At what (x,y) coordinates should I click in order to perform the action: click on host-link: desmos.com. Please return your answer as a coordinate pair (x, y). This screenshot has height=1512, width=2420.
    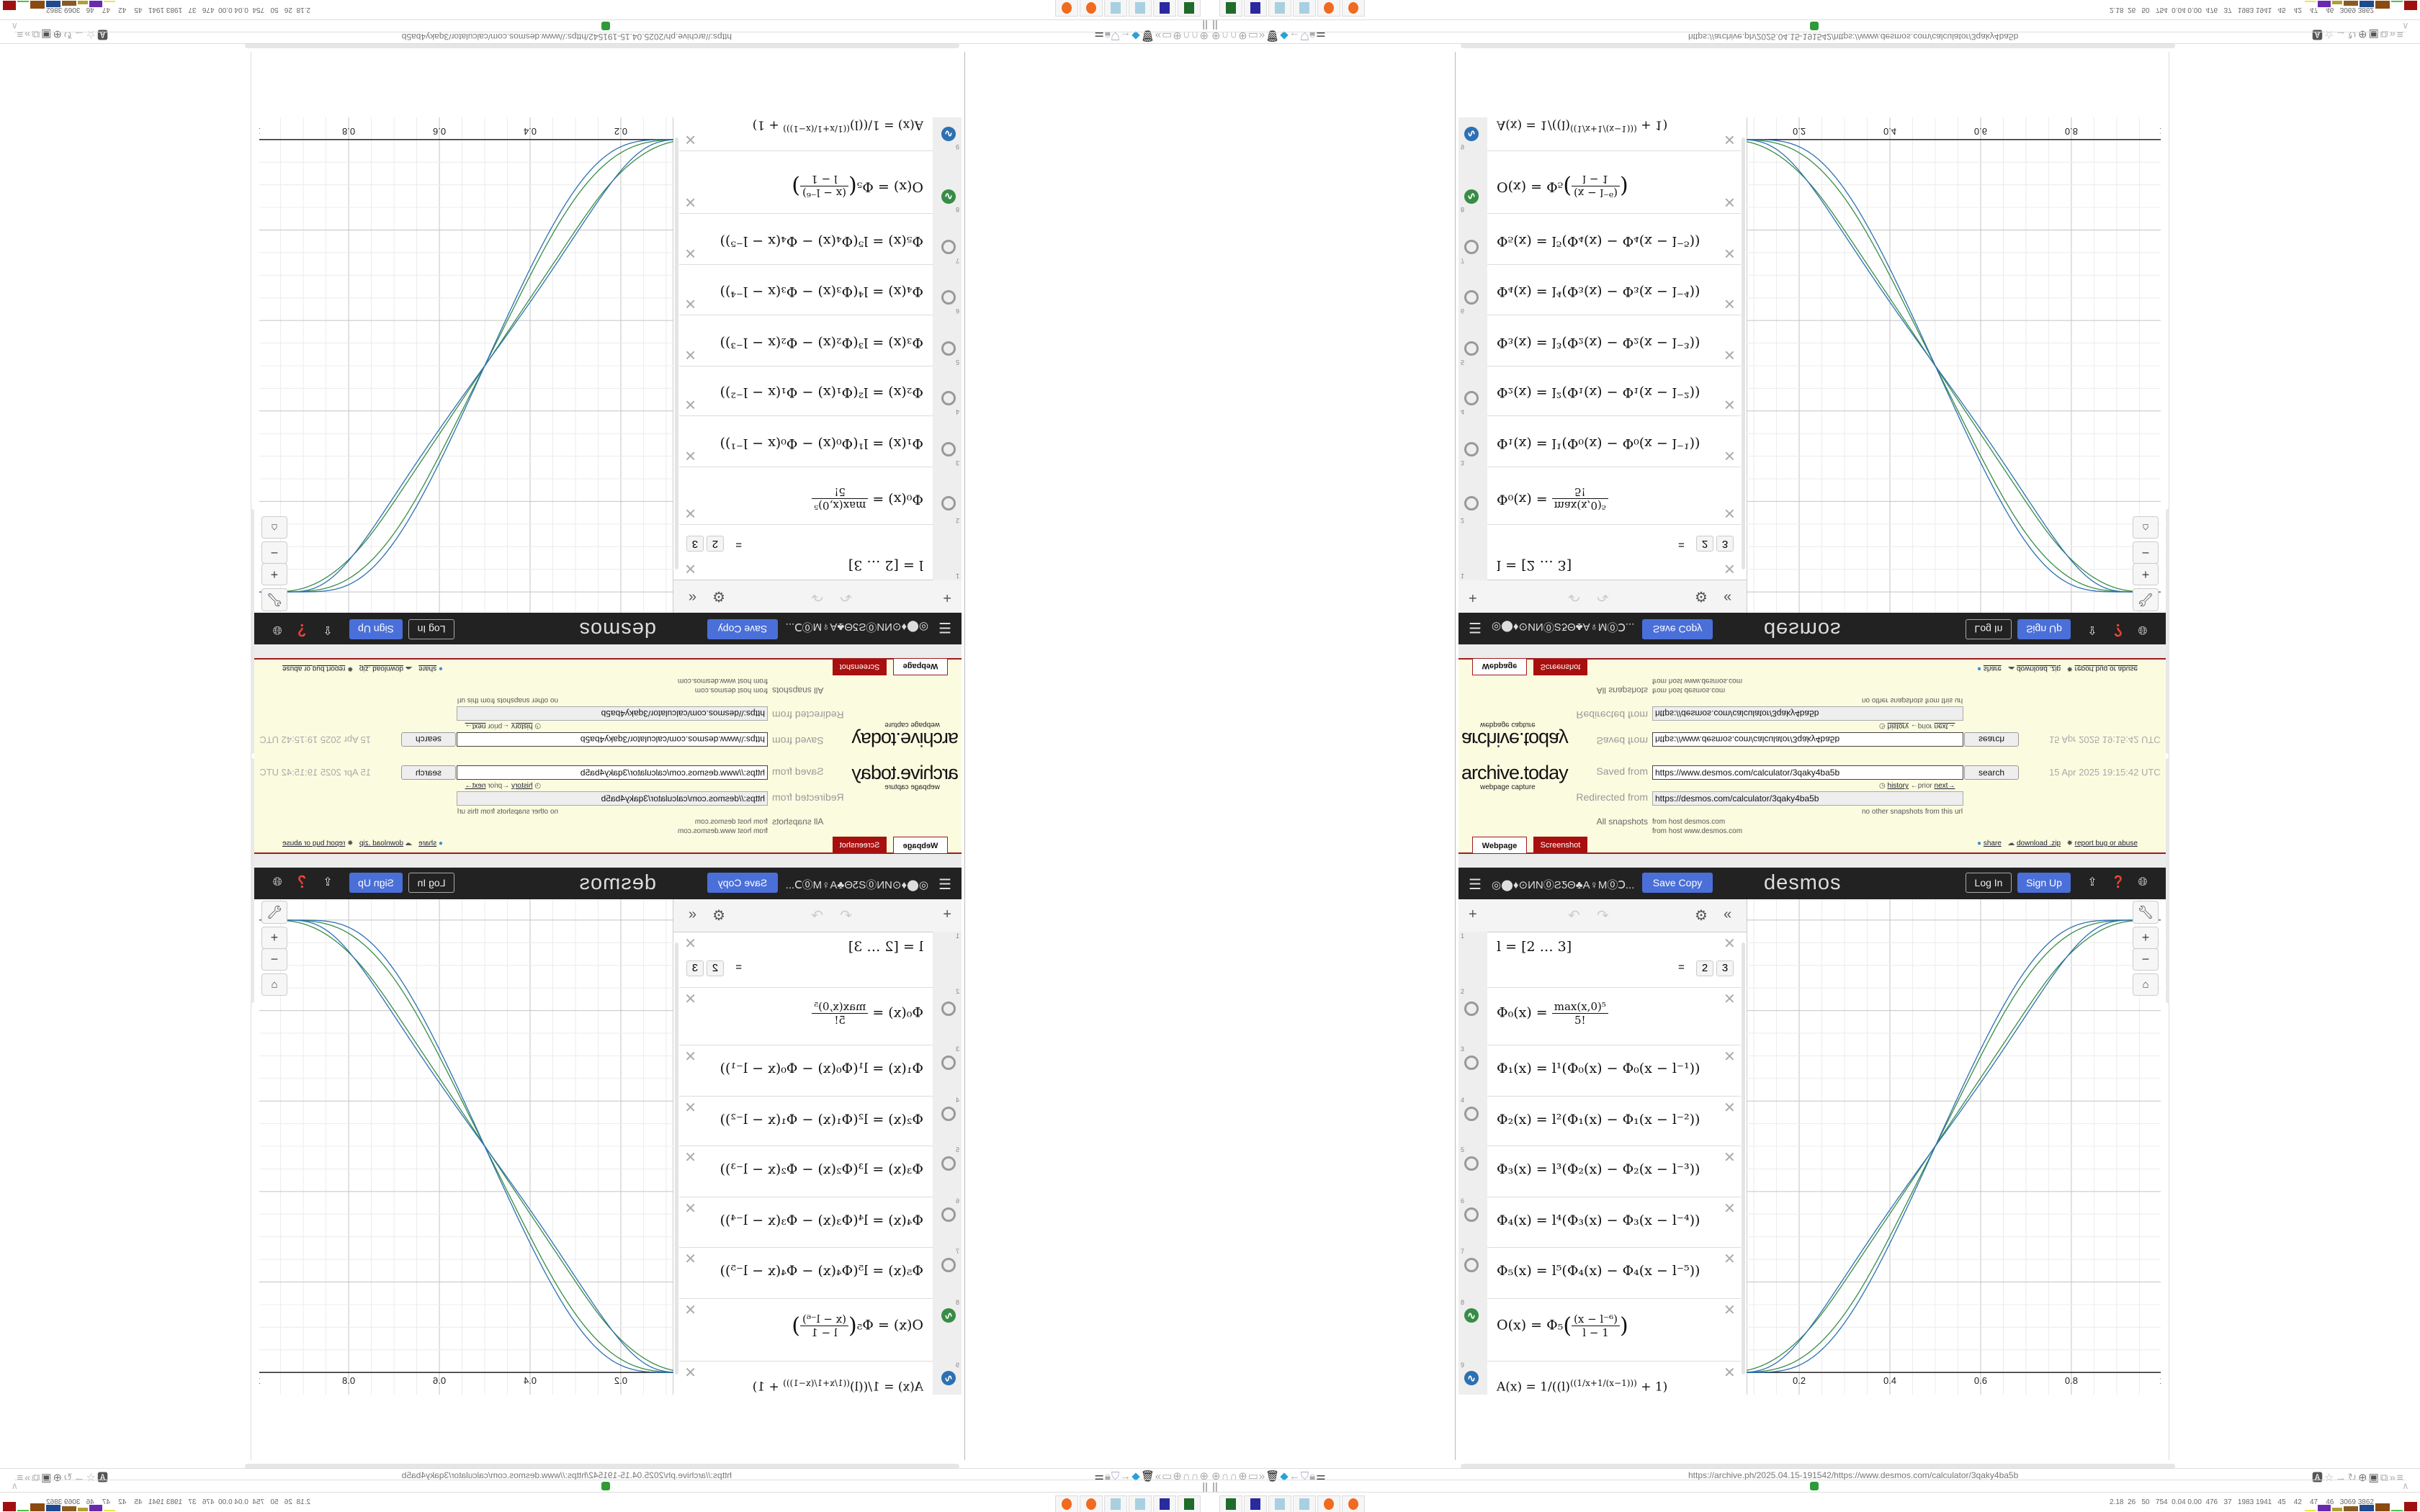
    Looking at the image, I should click on (715, 822).